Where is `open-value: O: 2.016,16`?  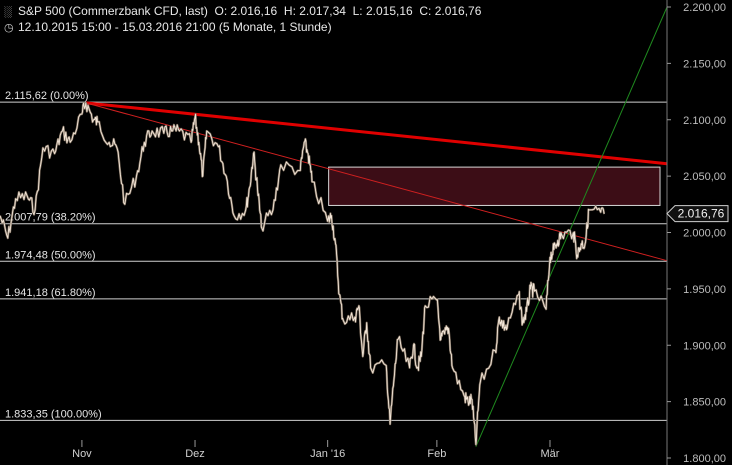
open-value: O: 2.016,16 is located at coordinates (246, 11).